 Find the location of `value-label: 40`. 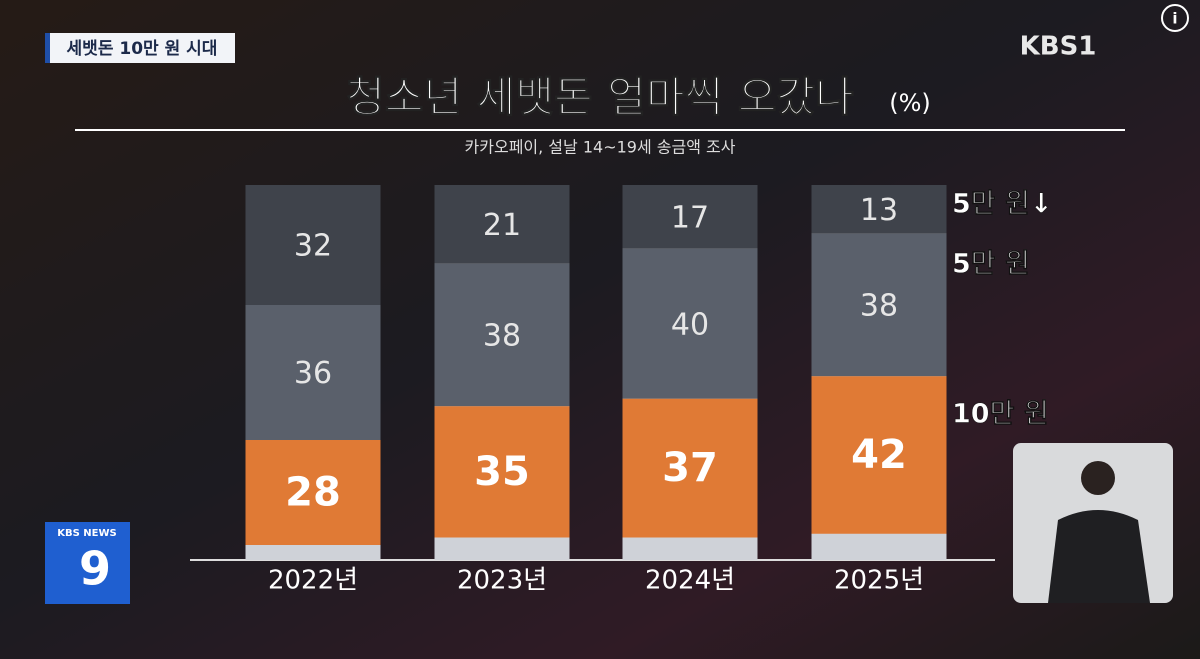

value-label: 40 is located at coordinates (690, 324).